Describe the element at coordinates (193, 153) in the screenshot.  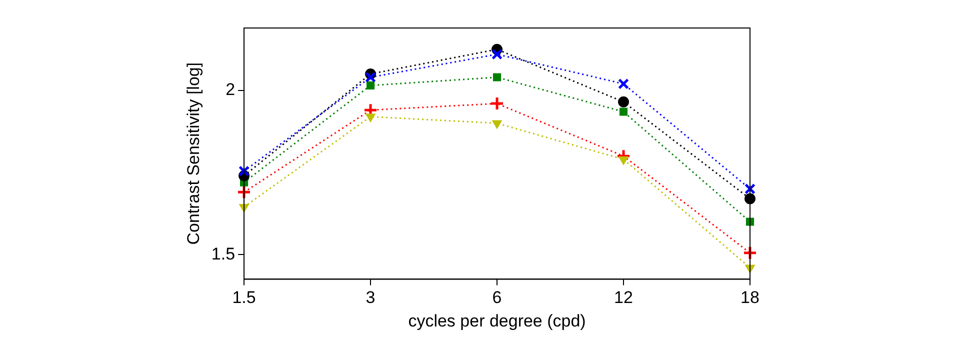
I see `y-axis-title: Contrast Sensitivity [log]` at that location.